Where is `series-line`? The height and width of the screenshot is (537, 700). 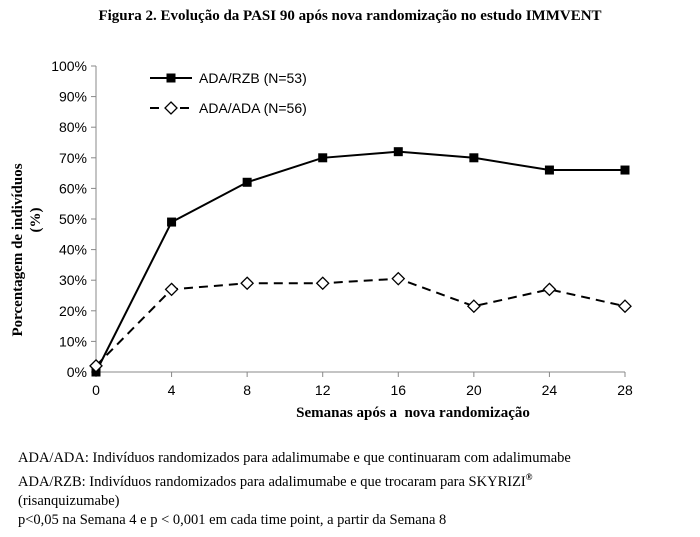 series-line is located at coordinates (360, 322).